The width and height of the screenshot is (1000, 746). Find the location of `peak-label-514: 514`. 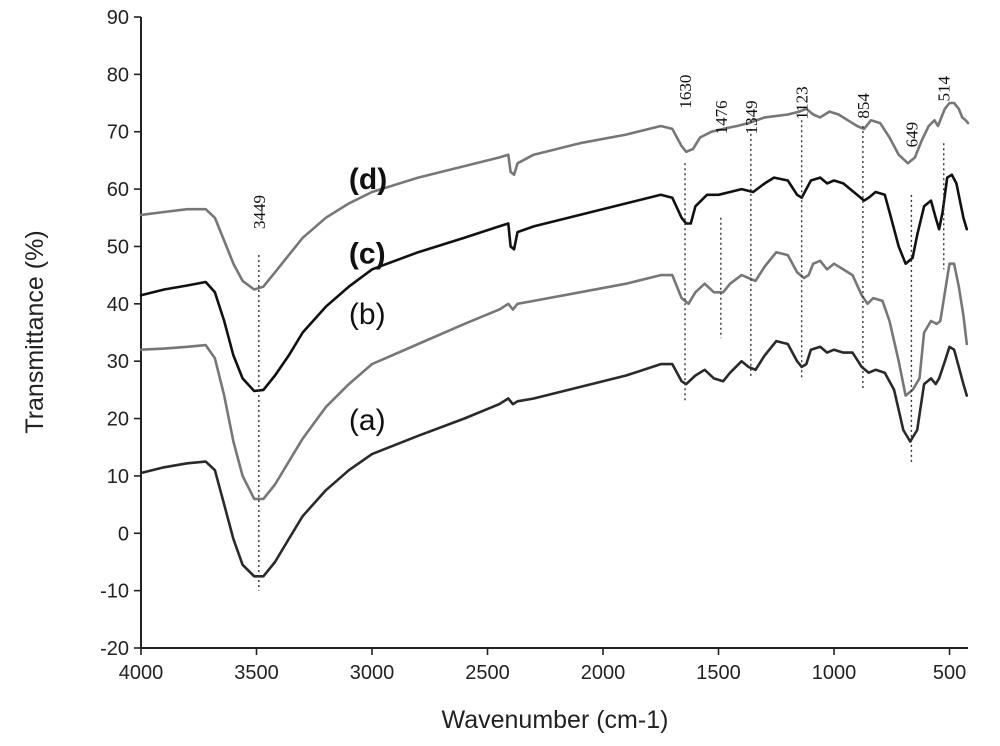

peak-label-514: 514 is located at coordinates (944, 88).